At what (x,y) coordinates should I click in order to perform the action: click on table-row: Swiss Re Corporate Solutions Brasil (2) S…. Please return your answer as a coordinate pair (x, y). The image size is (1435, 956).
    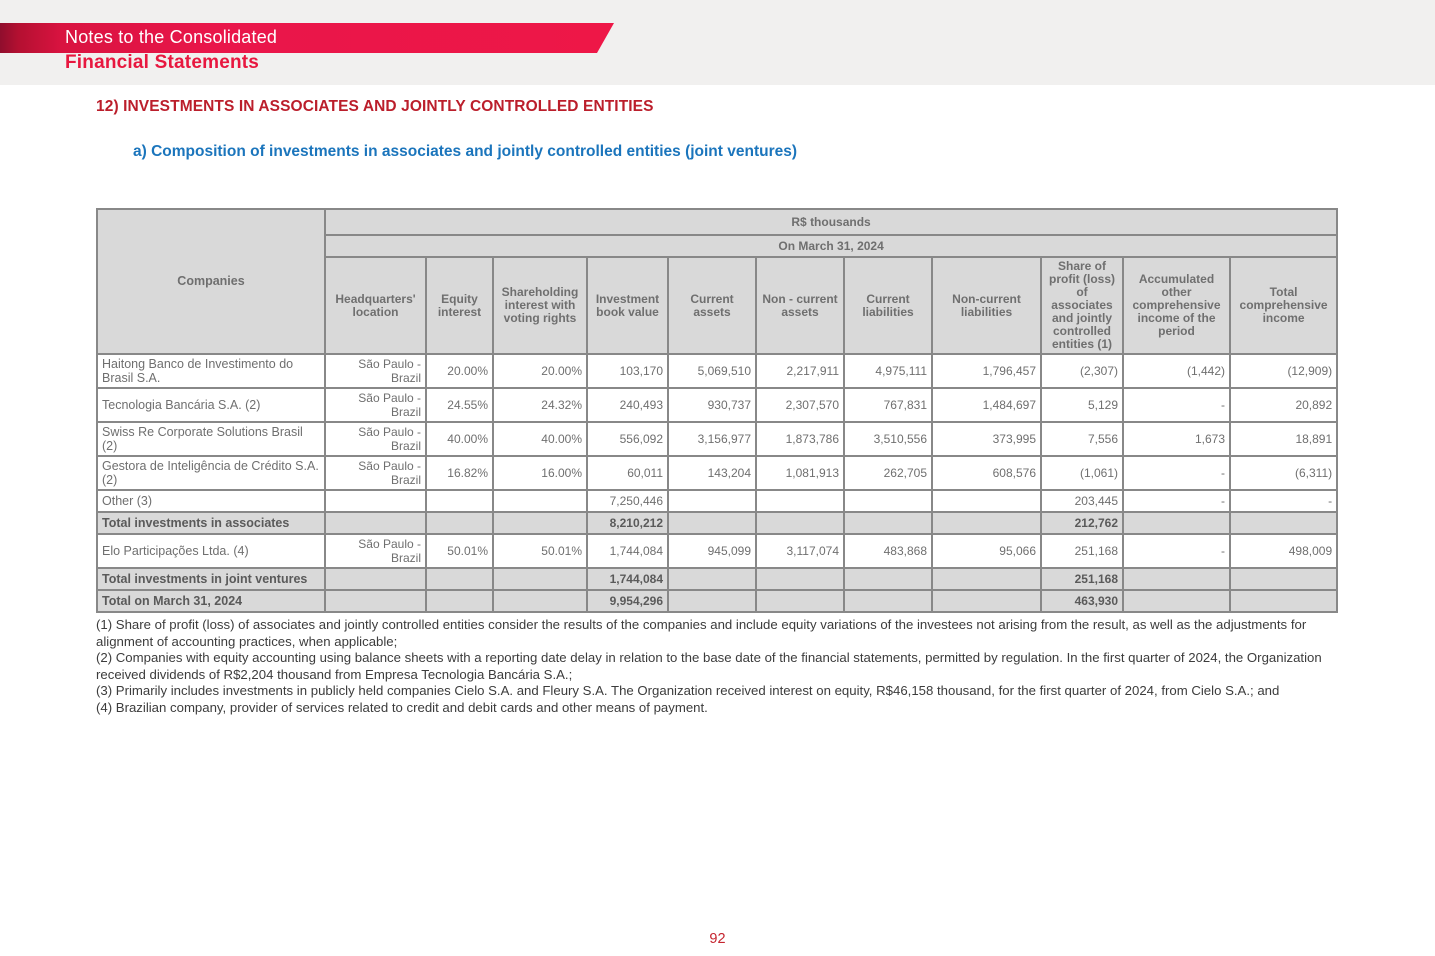
    Looking at the image, I should click on (717, 439).